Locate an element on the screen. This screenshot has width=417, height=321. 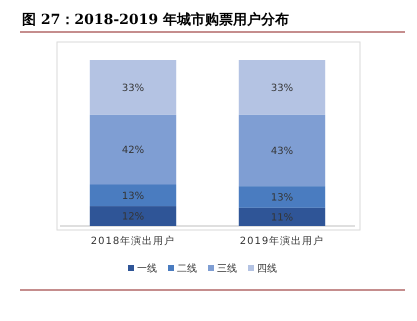
data-label: 43% is located at coordinates (282, 151).